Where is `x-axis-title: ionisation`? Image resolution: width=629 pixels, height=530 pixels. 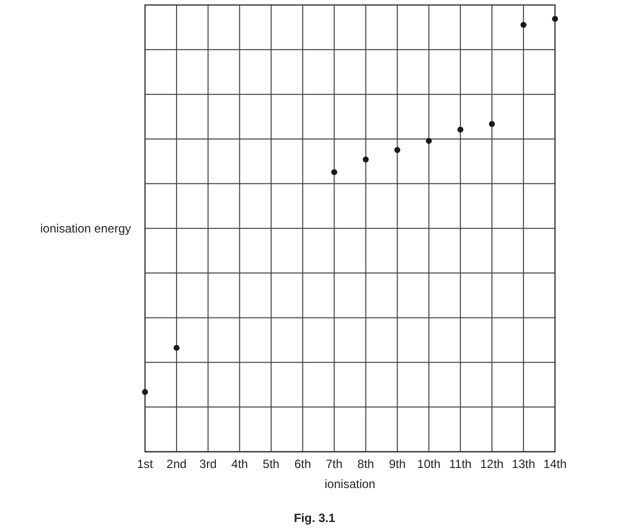
x-axis-title: ionisation is located at coordinates (350, 484).